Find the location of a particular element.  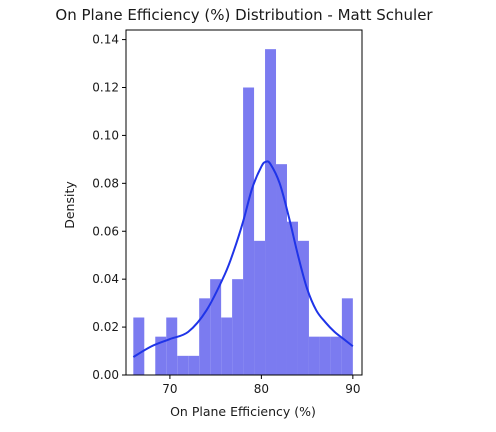

y-tick-label: 0.12 is located at coordinates (105, 88).